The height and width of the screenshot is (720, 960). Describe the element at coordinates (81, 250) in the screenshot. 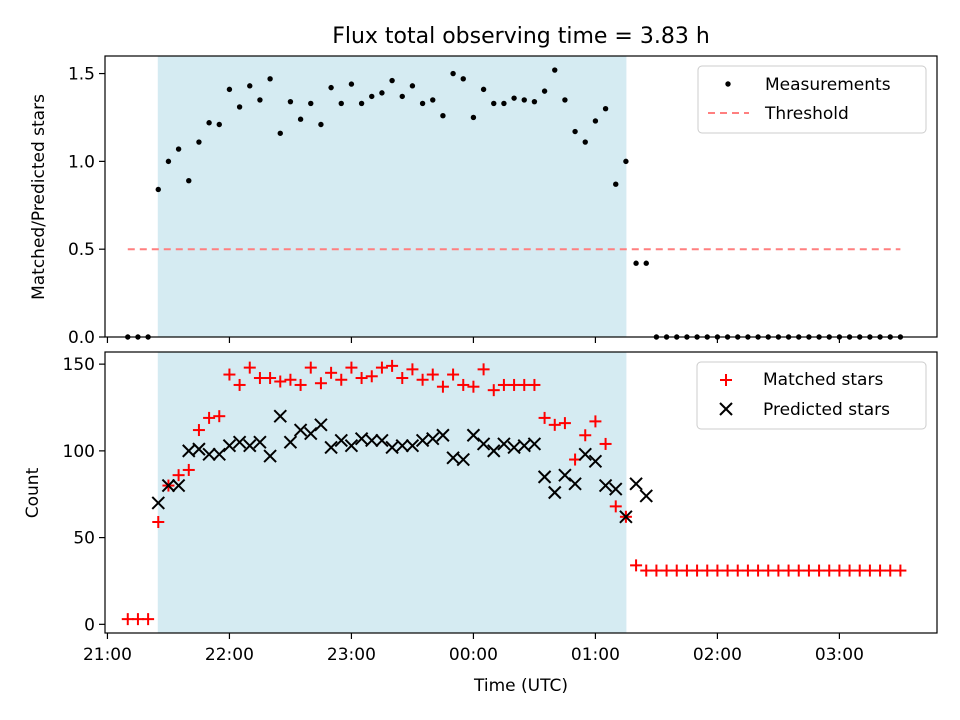

I see `y-tick-label: 0.5` at that location.